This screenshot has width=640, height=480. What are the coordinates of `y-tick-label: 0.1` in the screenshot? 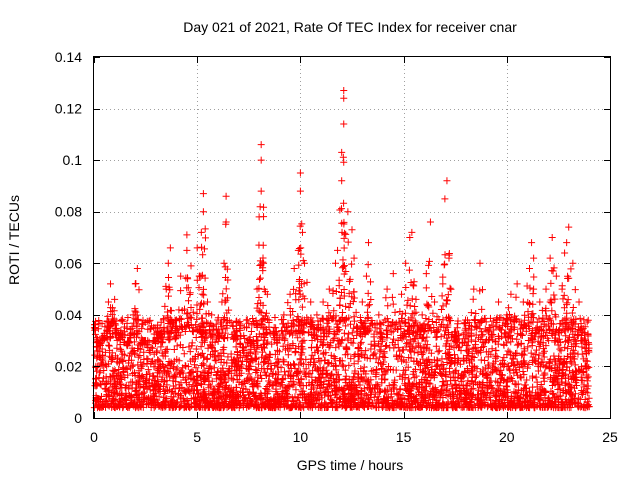 It's located at (73, 160).